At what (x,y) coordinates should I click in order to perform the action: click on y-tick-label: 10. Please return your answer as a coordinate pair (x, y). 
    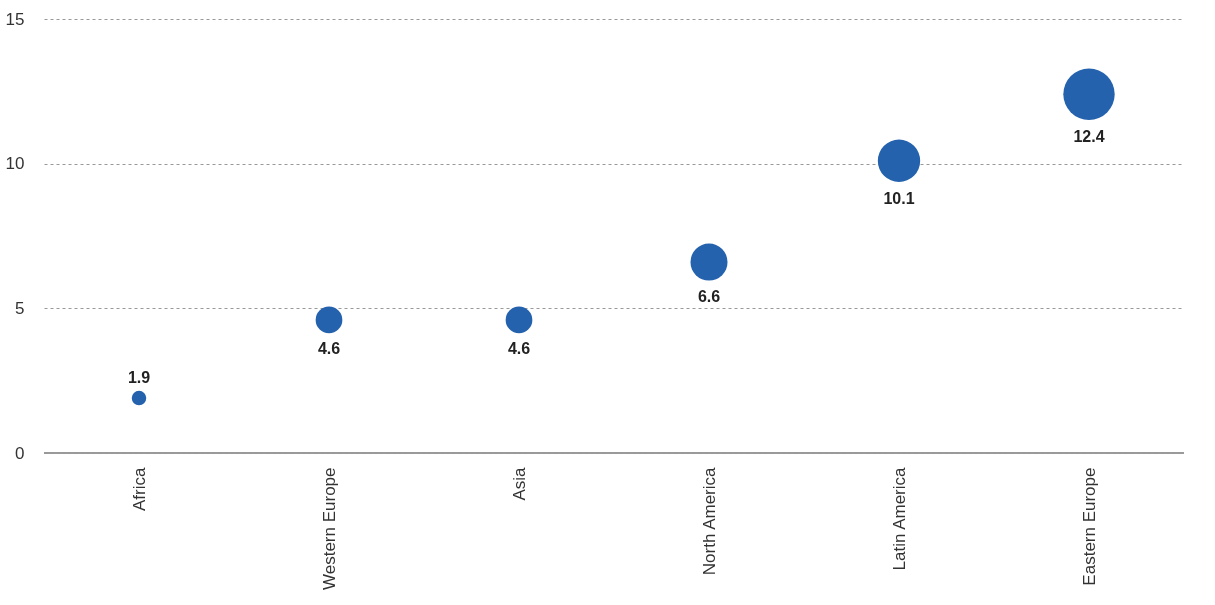
    Looking at the image, I should click on (15, 164).